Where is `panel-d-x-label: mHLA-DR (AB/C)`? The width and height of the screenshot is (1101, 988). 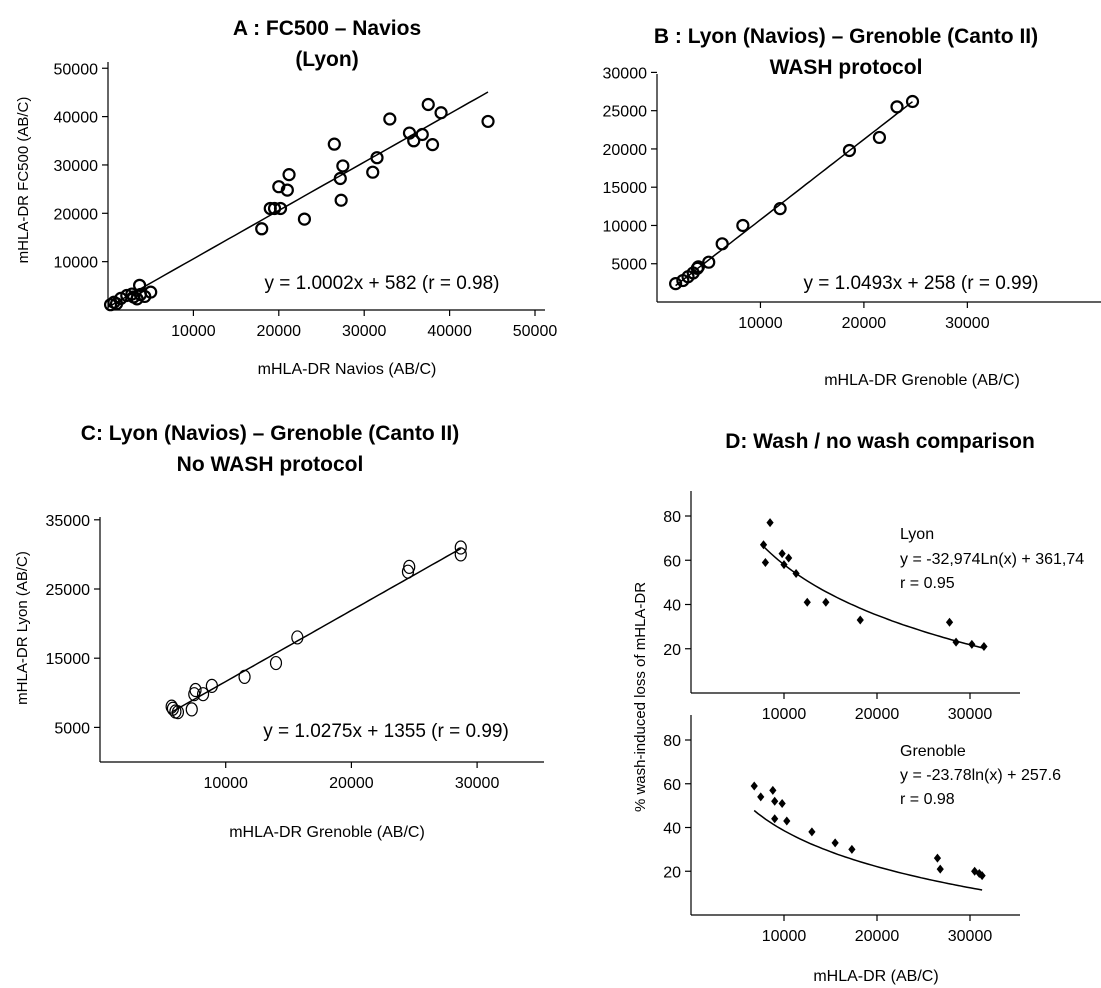 panel-d-x-label: mHLA-DR (AB/C) is located at coordinates (875, 976).